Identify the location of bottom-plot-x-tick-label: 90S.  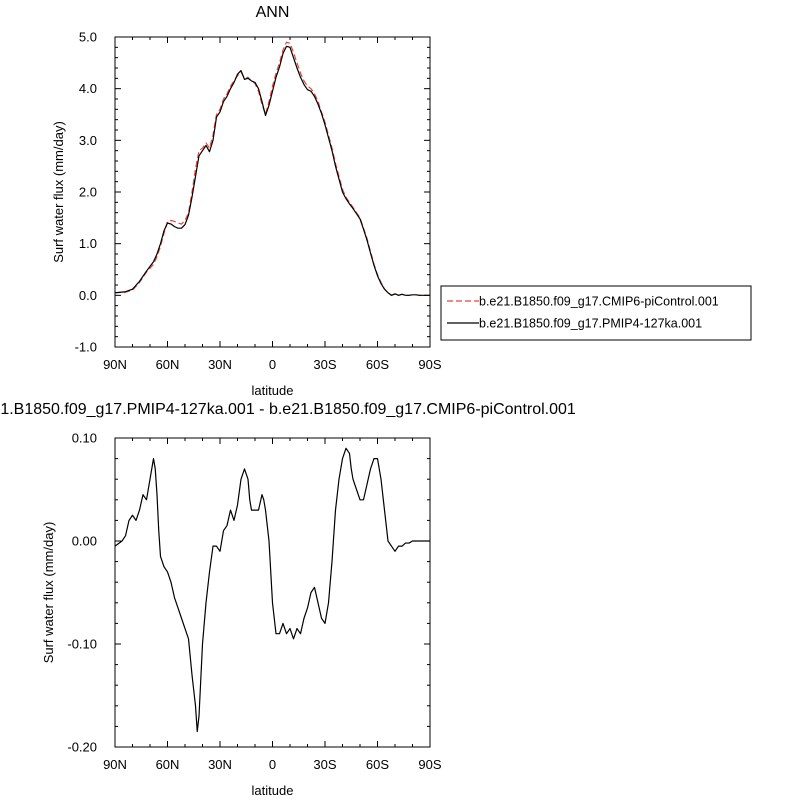
(429, 764).